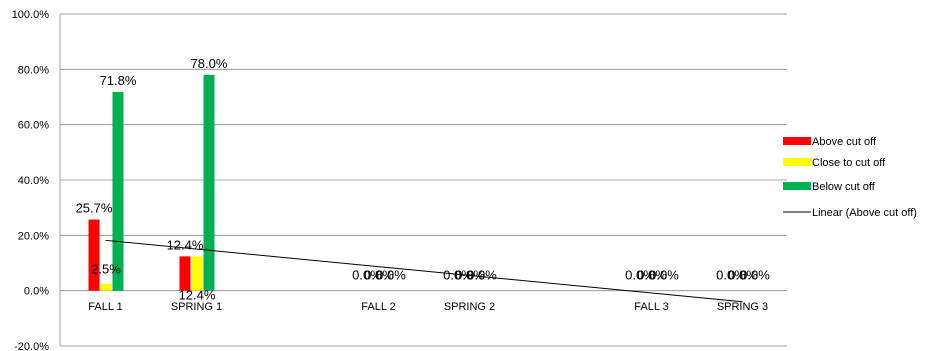 The width and height of the screenshot is (932, 351). What do you see at coordinates (33, 236) in the screenshot?
I see `y-tick-label: 20.0%` at bounding box center [33, 236].